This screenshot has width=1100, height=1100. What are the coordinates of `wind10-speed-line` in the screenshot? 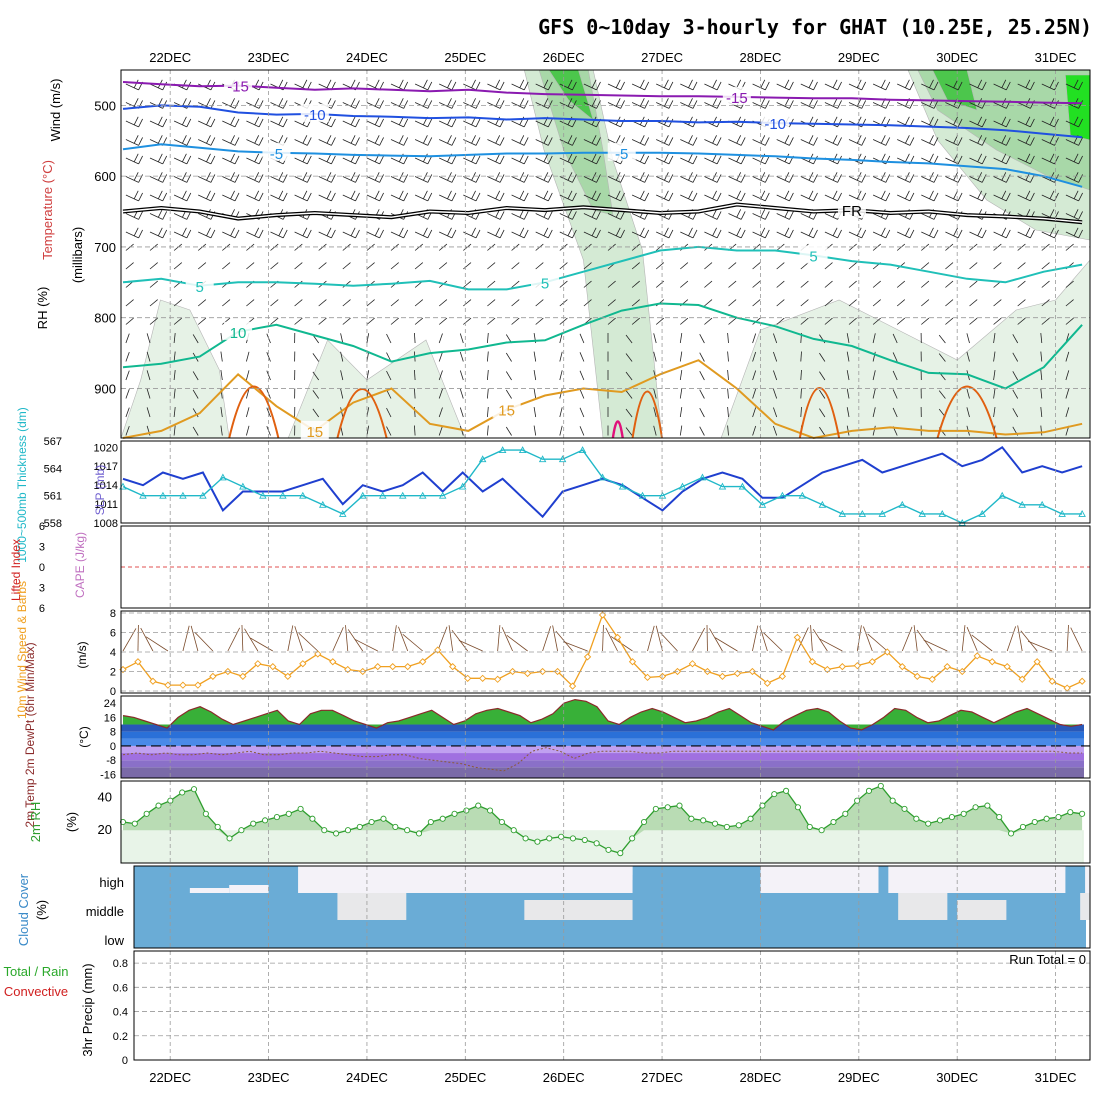 It's located at (602, 651).